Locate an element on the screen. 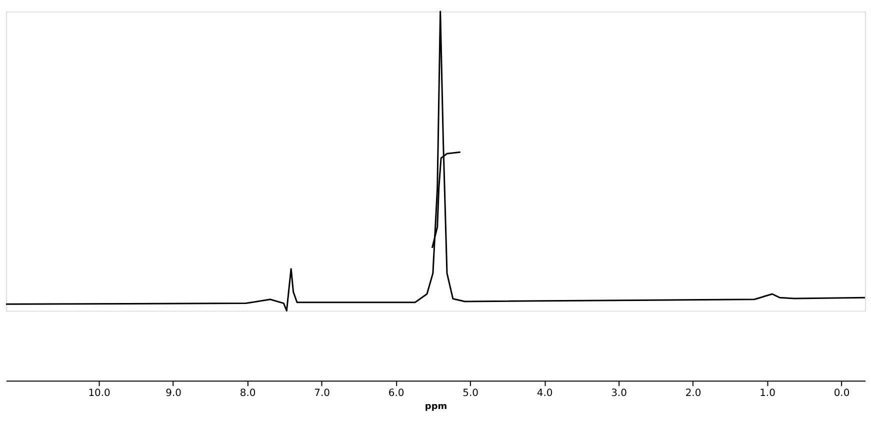  x-axis-title: ppm is located at coordinates (436, 407).